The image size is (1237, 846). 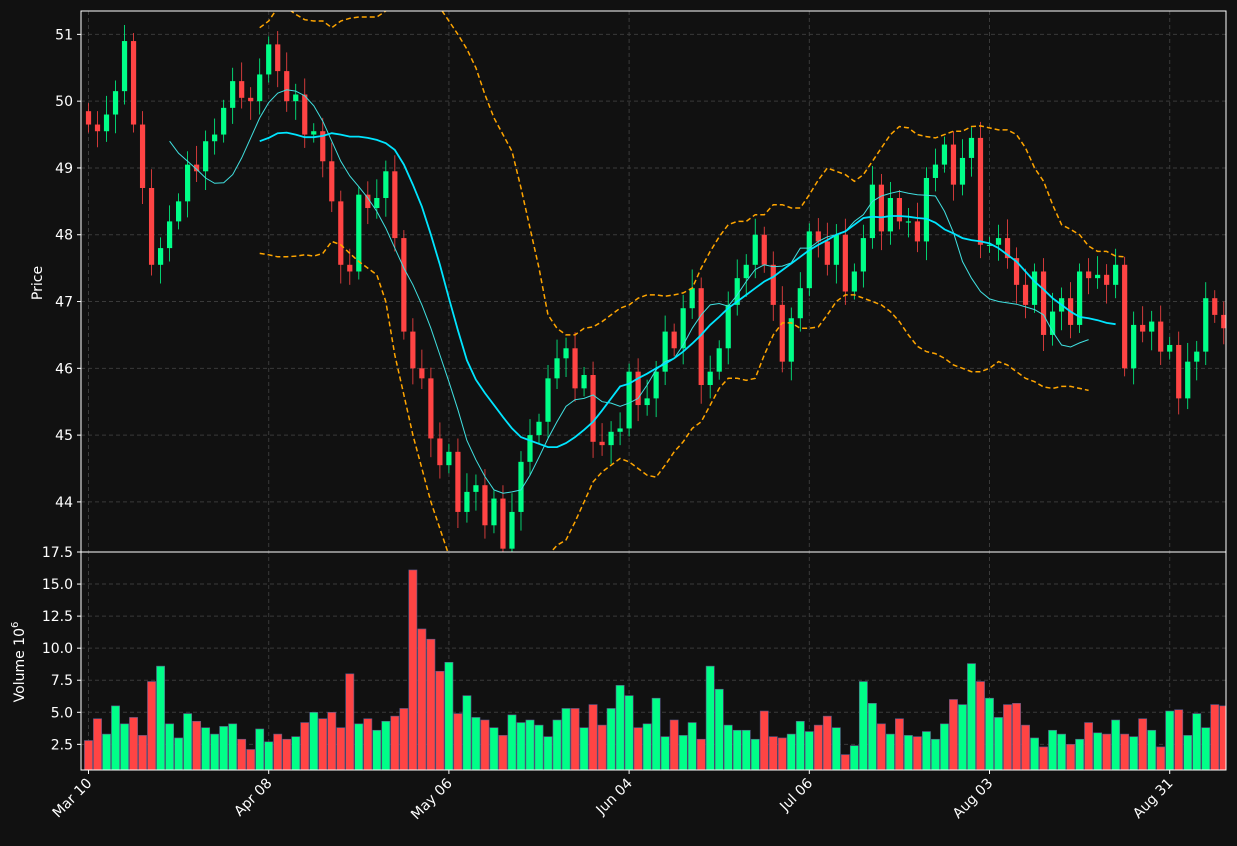 I want to click on volume-tick-label: 2.5, so click(x=62, y=745).